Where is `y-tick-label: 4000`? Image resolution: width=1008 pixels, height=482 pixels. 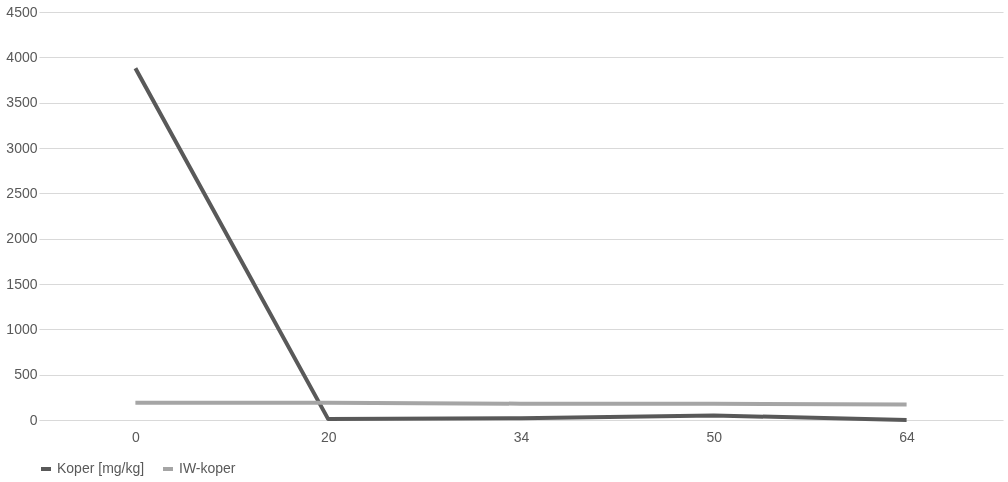
y-tick-label: 4000 is located at coordinates (22, 56).